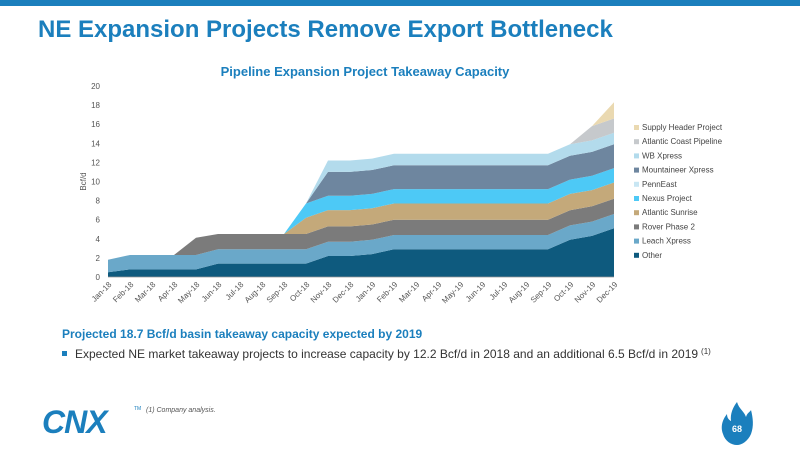 The image size is (800, 450). I want to click on y-tick-label: 2, so click(98, 258).